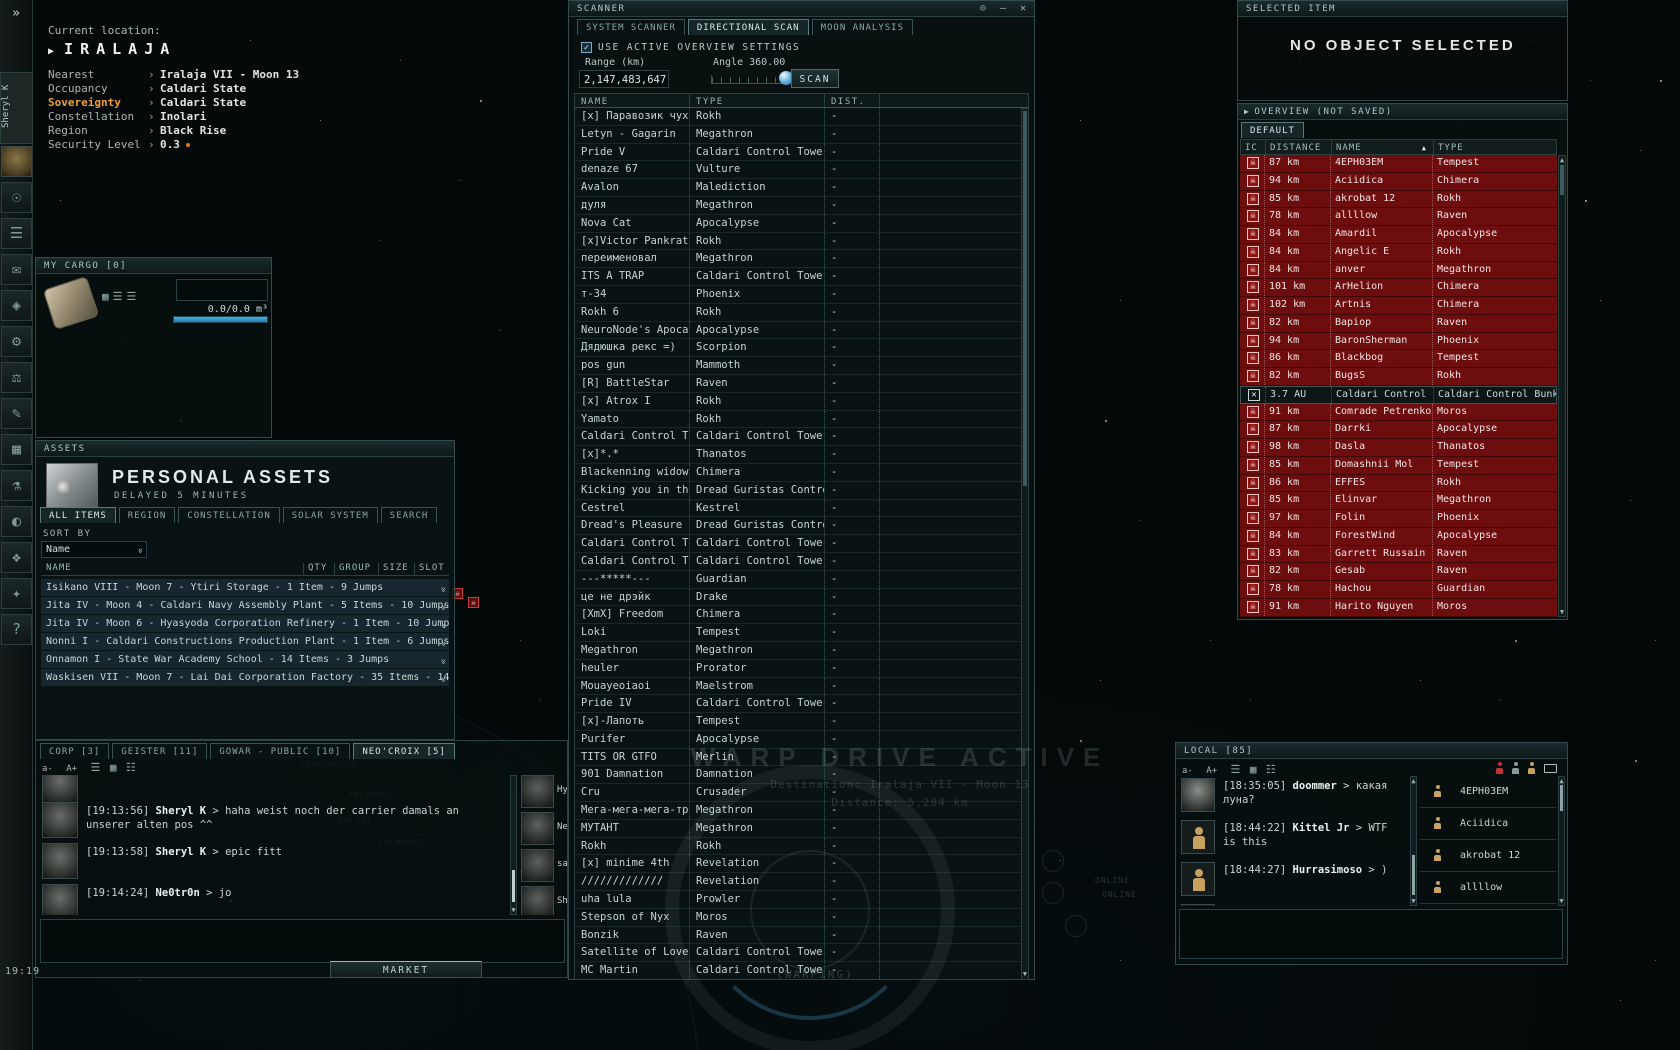 The height and width of the screenshot is (1050, 1680). Describe the element at coordinates (1561, 841) in the screenshot. I see `member-list-scrollbar: ▲ ▼` at that location.